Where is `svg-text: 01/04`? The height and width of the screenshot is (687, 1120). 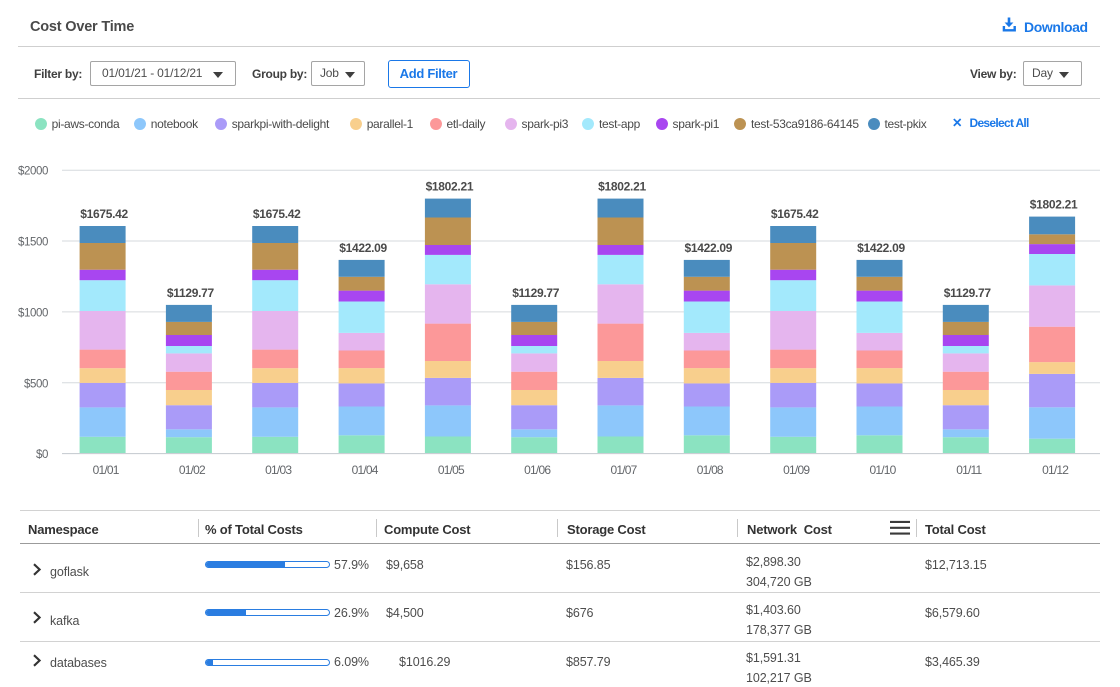 svg-text: 01/04 is located at coordinates (365, 470).